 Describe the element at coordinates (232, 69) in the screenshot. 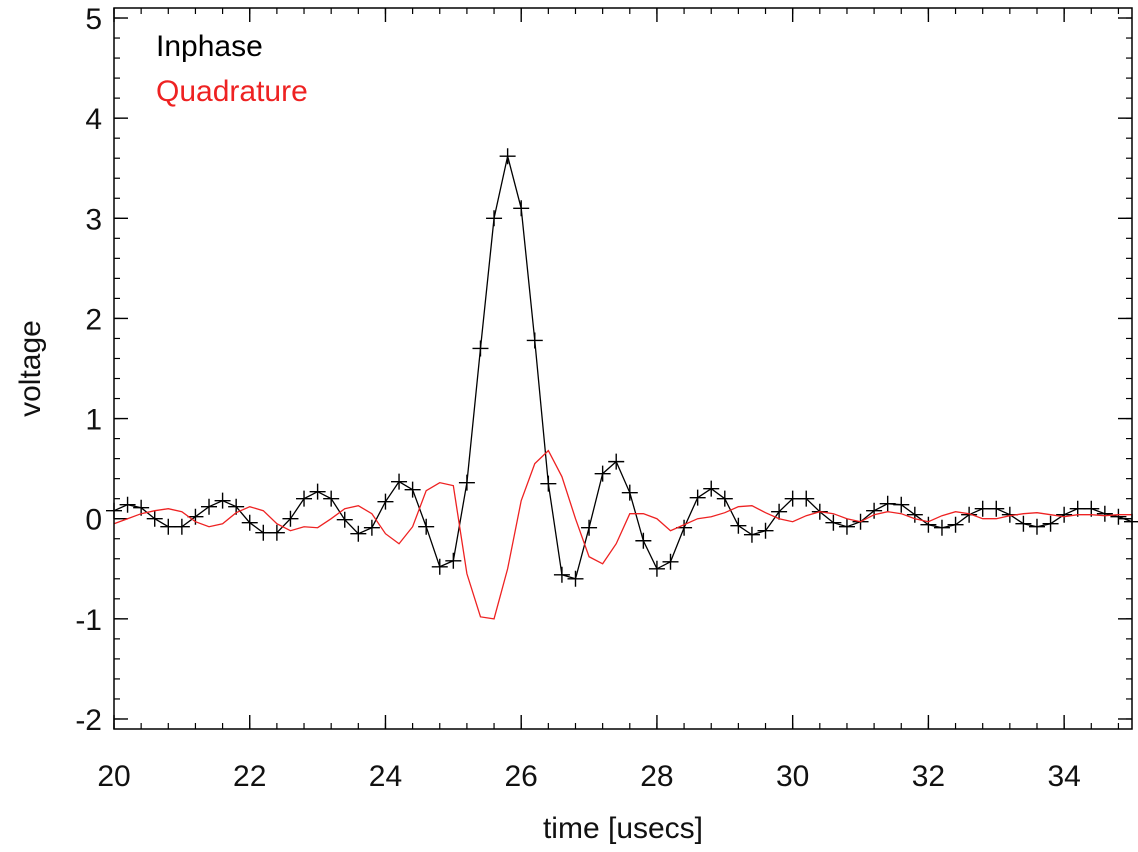

I see `legend: Inphase Quadrature` at that location.